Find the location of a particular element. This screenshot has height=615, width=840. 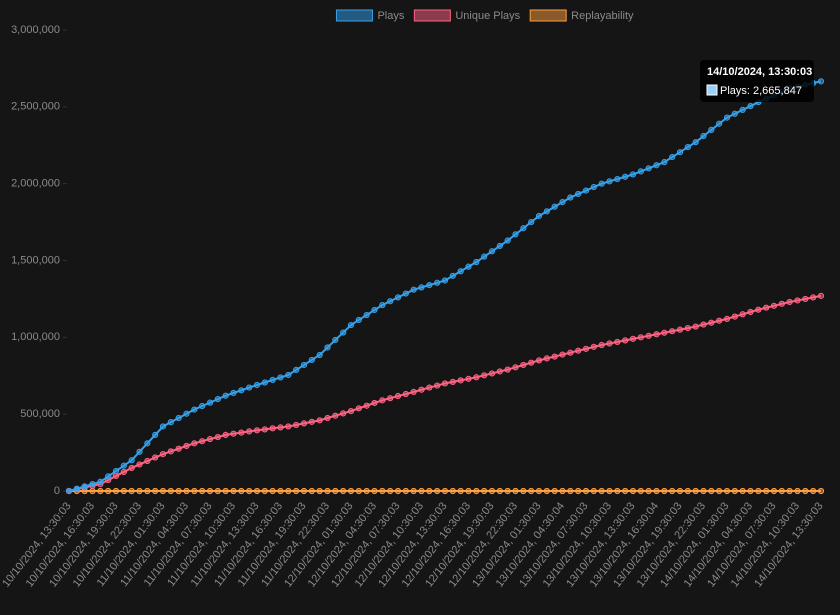

y-tick-label: 1,000,000 is located at coordinates (35, 337).